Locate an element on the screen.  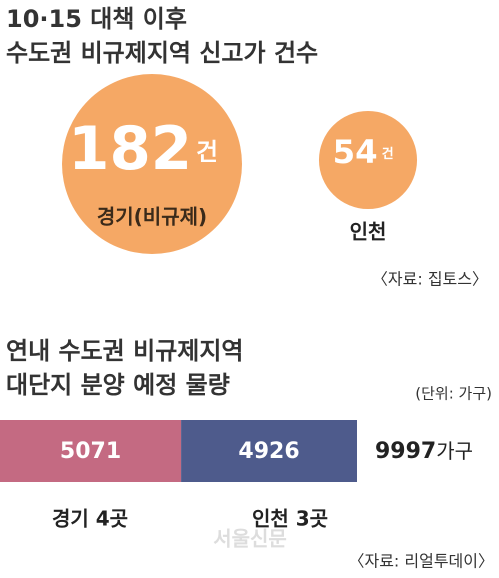
chart-title: 10·15 대책 이후 is located at coordinates (96, 19).